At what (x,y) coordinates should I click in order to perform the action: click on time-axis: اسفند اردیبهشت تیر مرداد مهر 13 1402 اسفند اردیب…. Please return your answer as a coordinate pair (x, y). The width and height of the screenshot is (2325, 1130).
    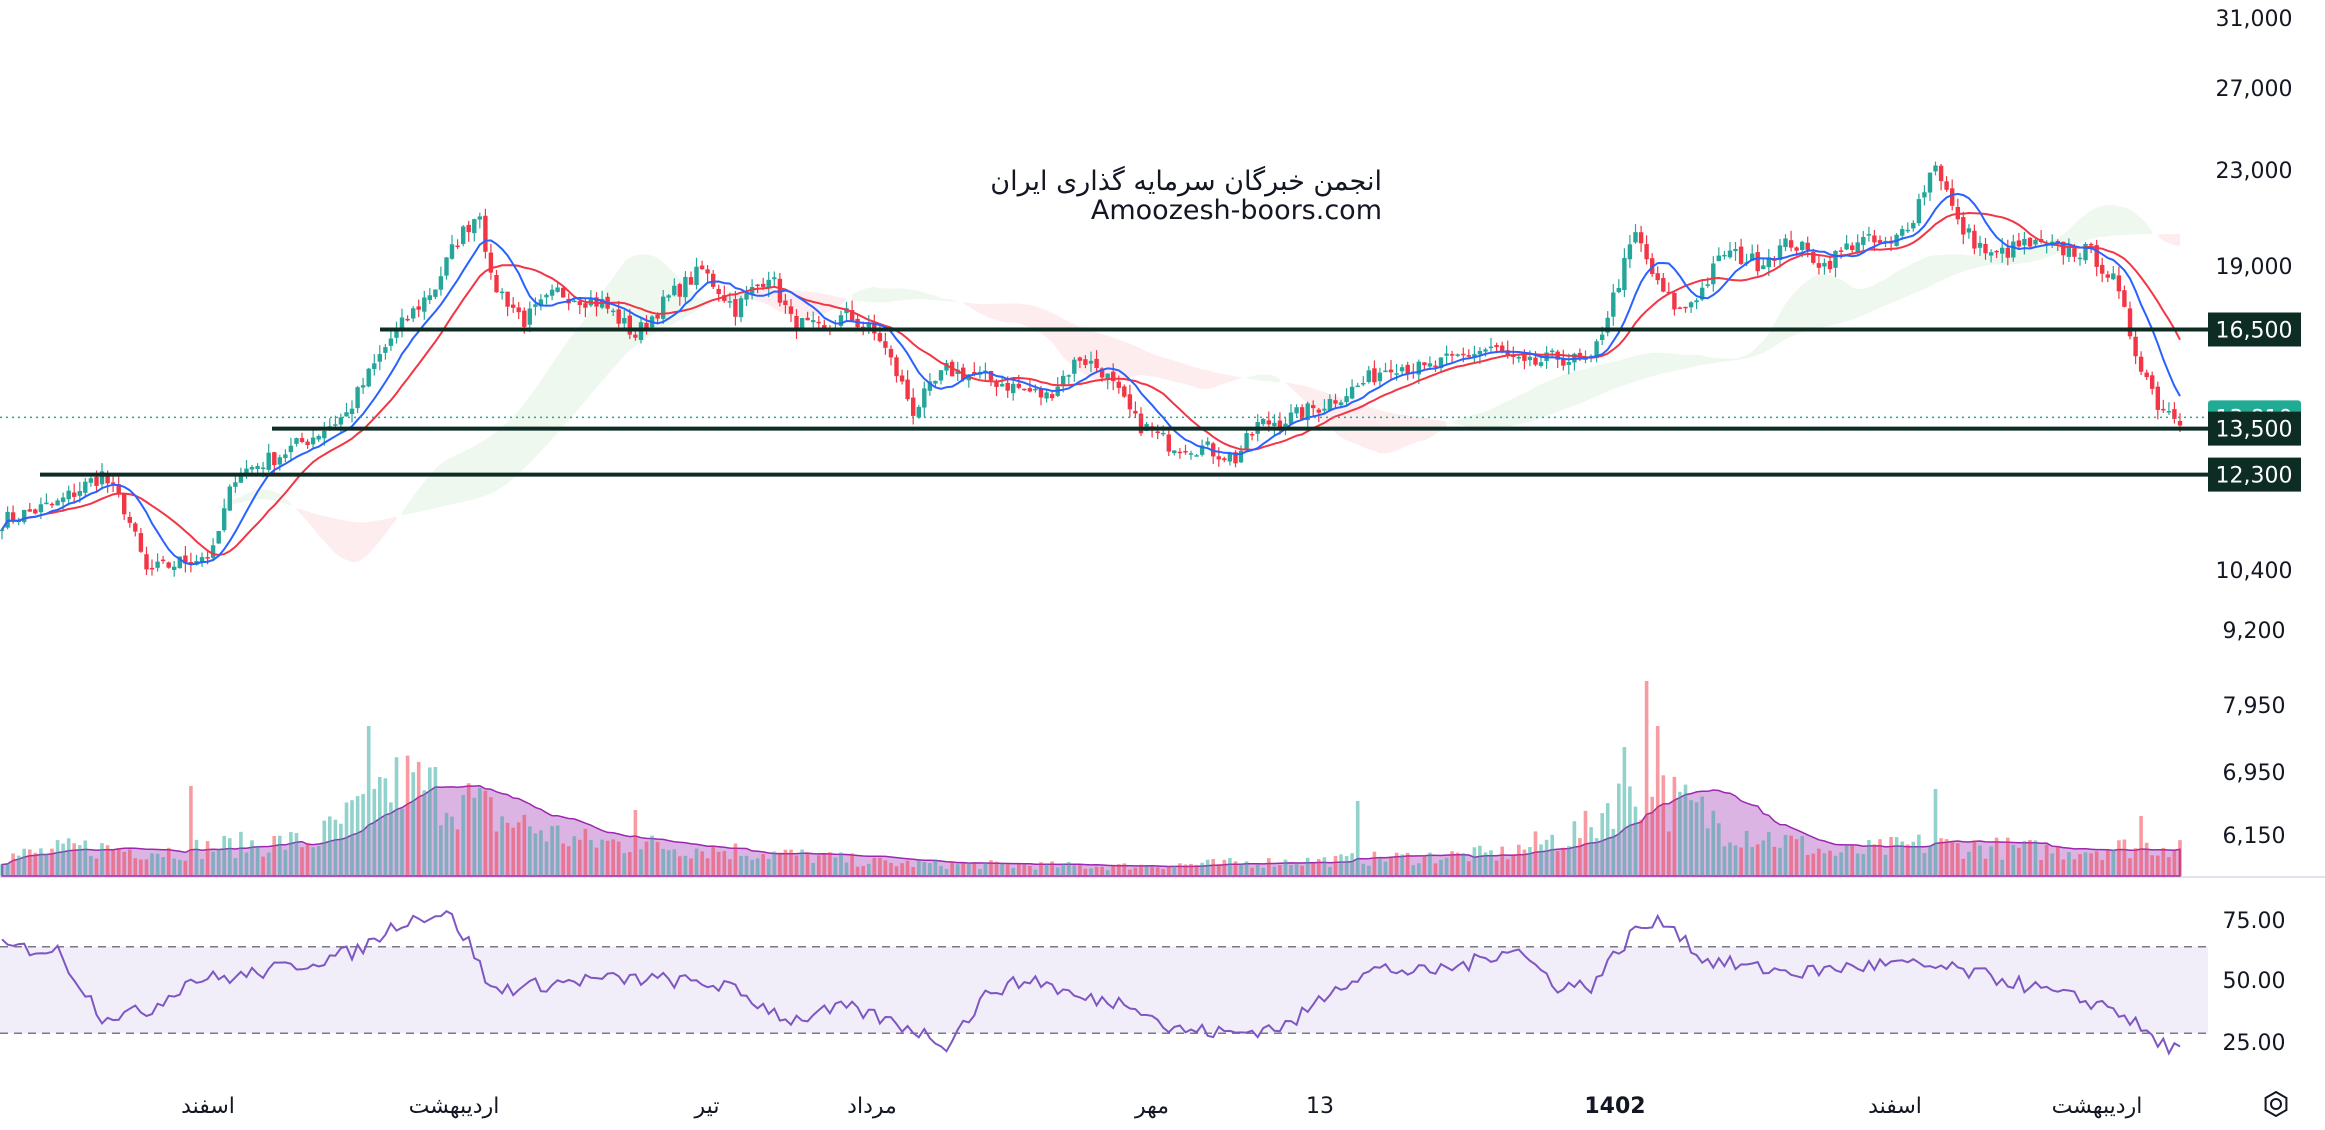
    Looking at the image, I should click on (1161, 1106).